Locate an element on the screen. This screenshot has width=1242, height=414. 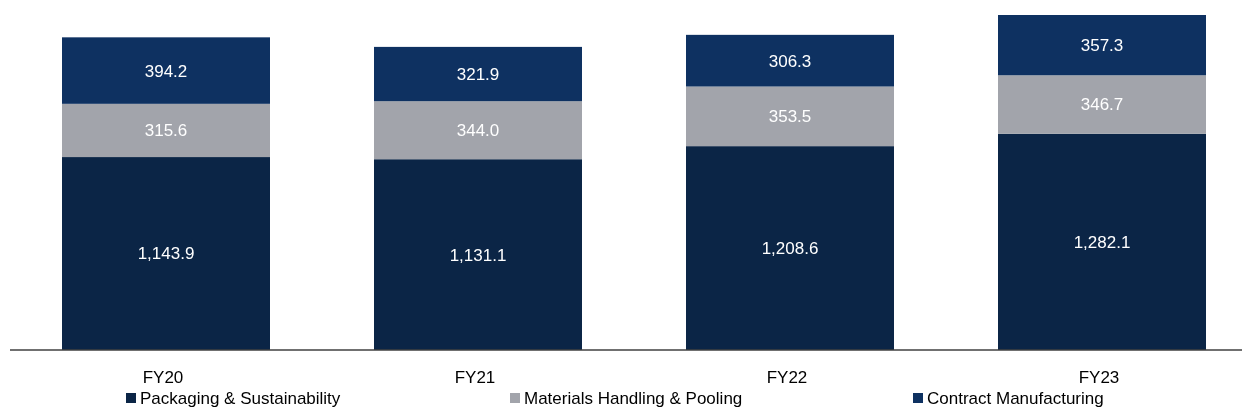
legend-label: Materials Handling & Pooling is located at coordinates (633, 398).